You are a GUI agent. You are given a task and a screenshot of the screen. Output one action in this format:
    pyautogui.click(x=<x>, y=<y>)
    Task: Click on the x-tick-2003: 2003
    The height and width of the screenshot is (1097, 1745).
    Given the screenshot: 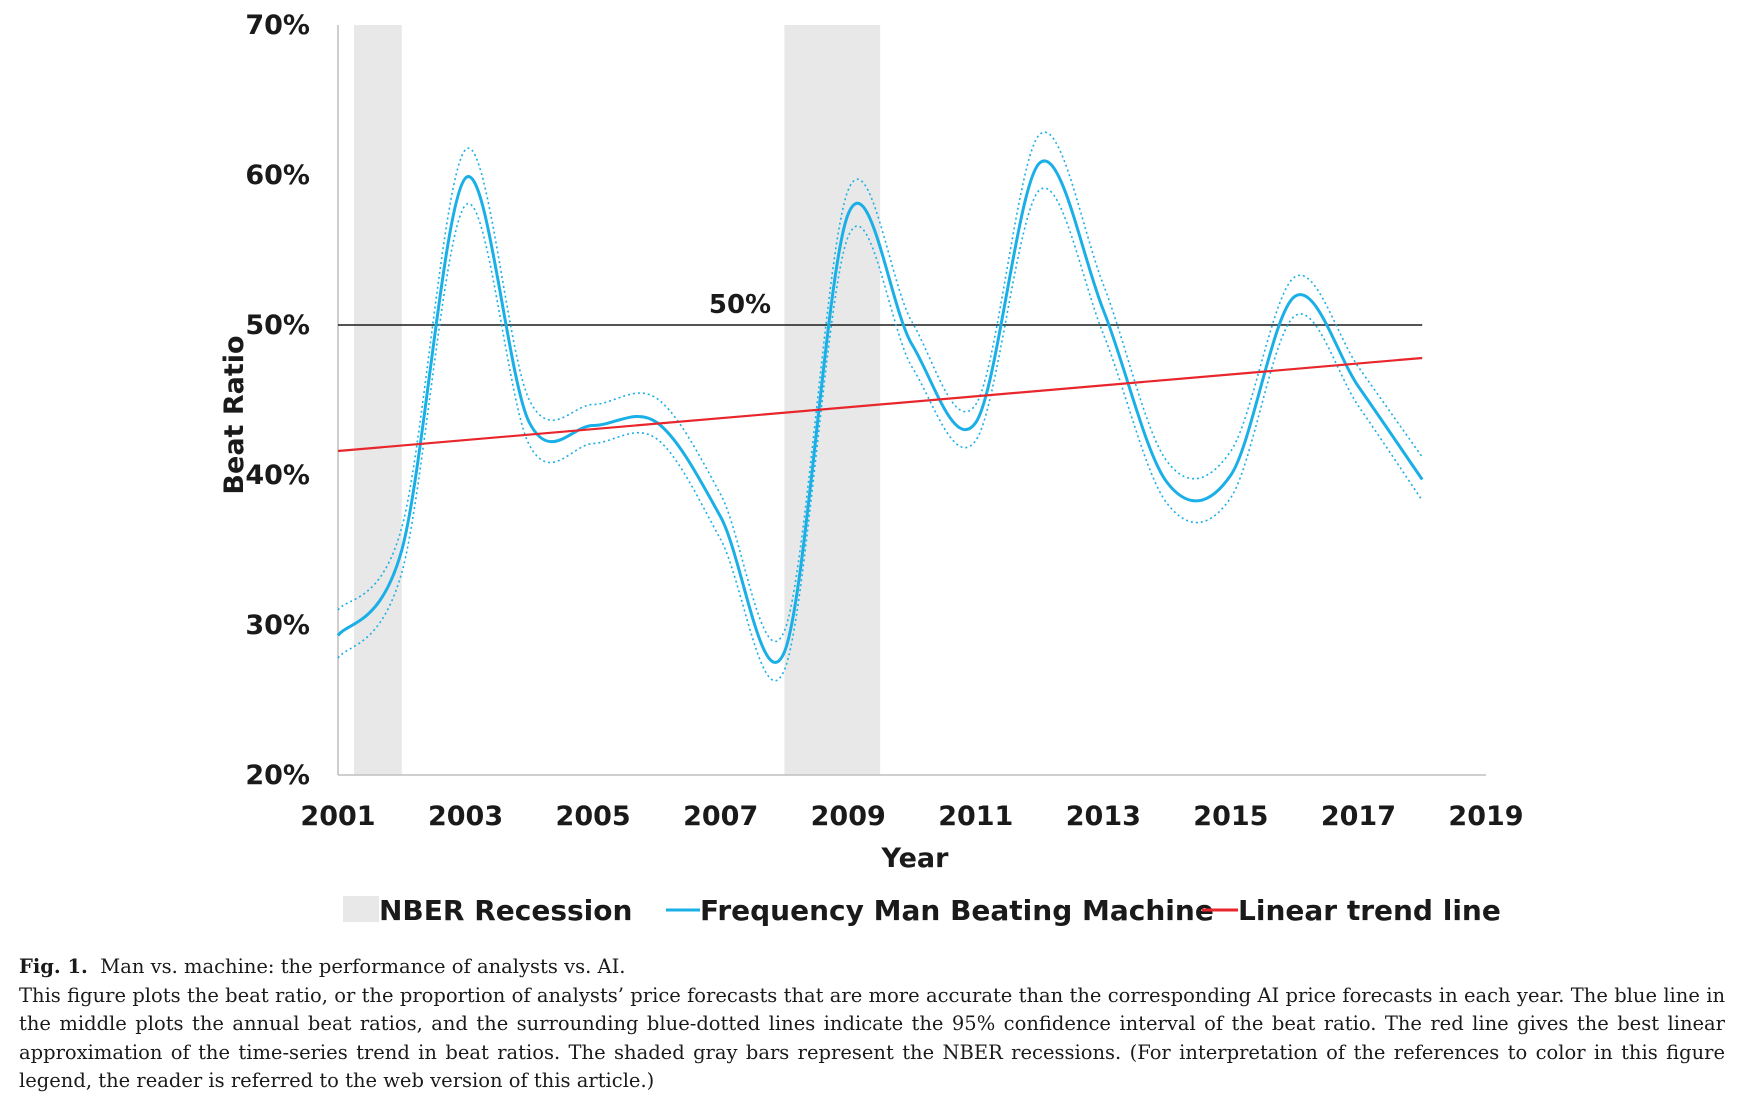 What is the action you would take?
    pyautogui.click(x=465, y=816)
    